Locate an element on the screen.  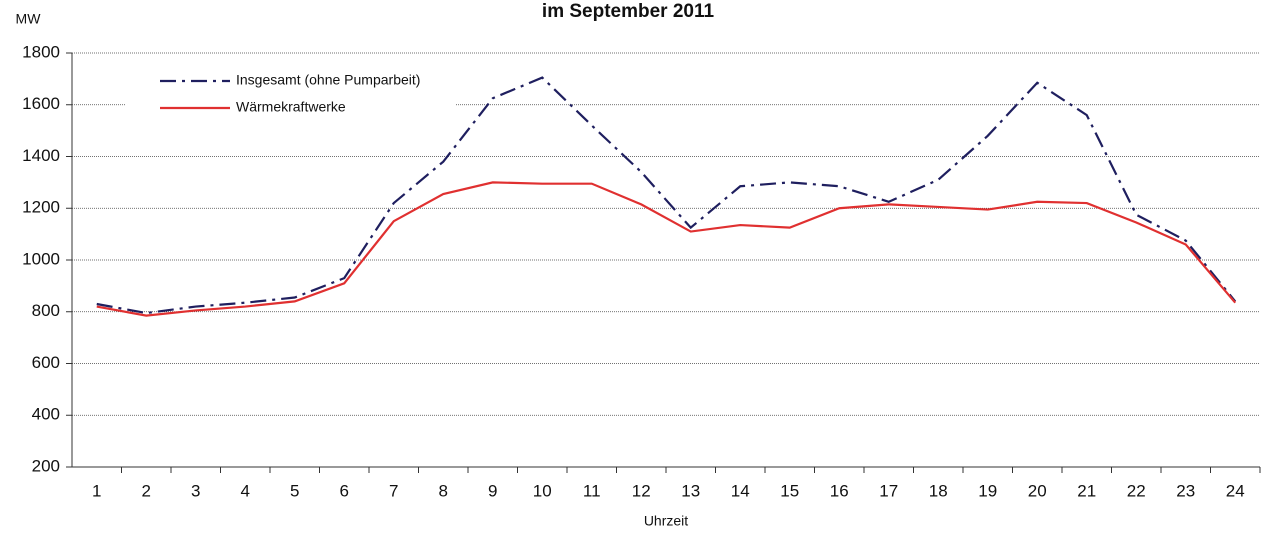
x-tick-label: 10 is located at coordinates (542, 490).